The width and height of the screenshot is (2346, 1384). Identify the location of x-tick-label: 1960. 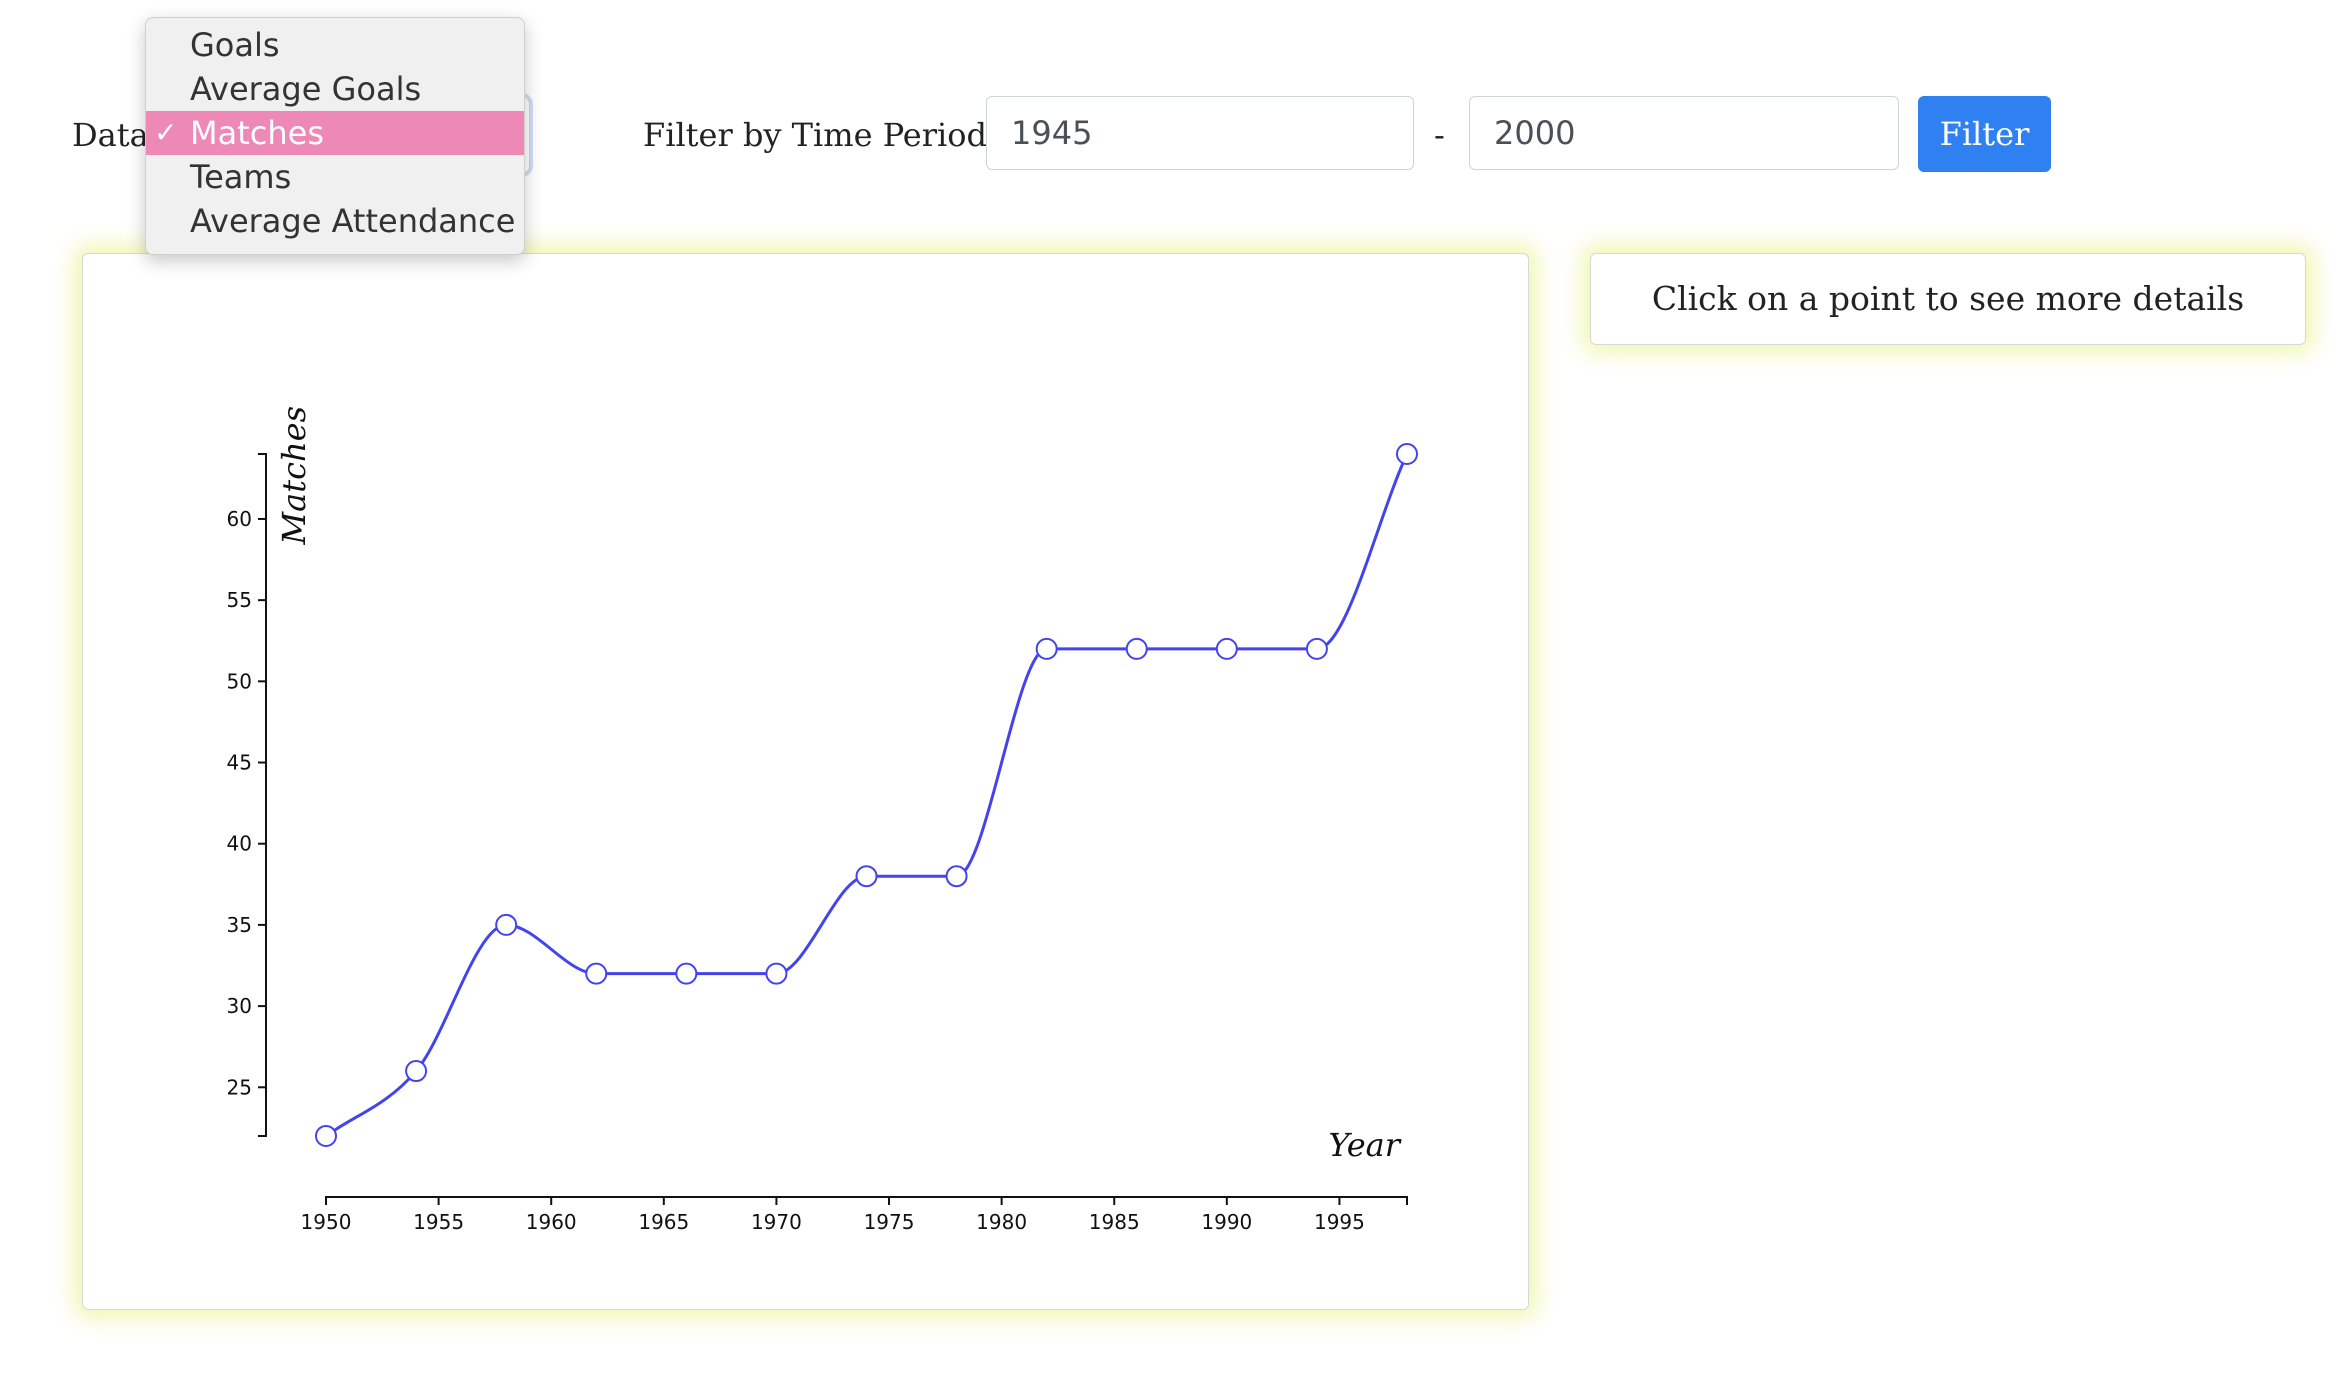
(551, 1222).